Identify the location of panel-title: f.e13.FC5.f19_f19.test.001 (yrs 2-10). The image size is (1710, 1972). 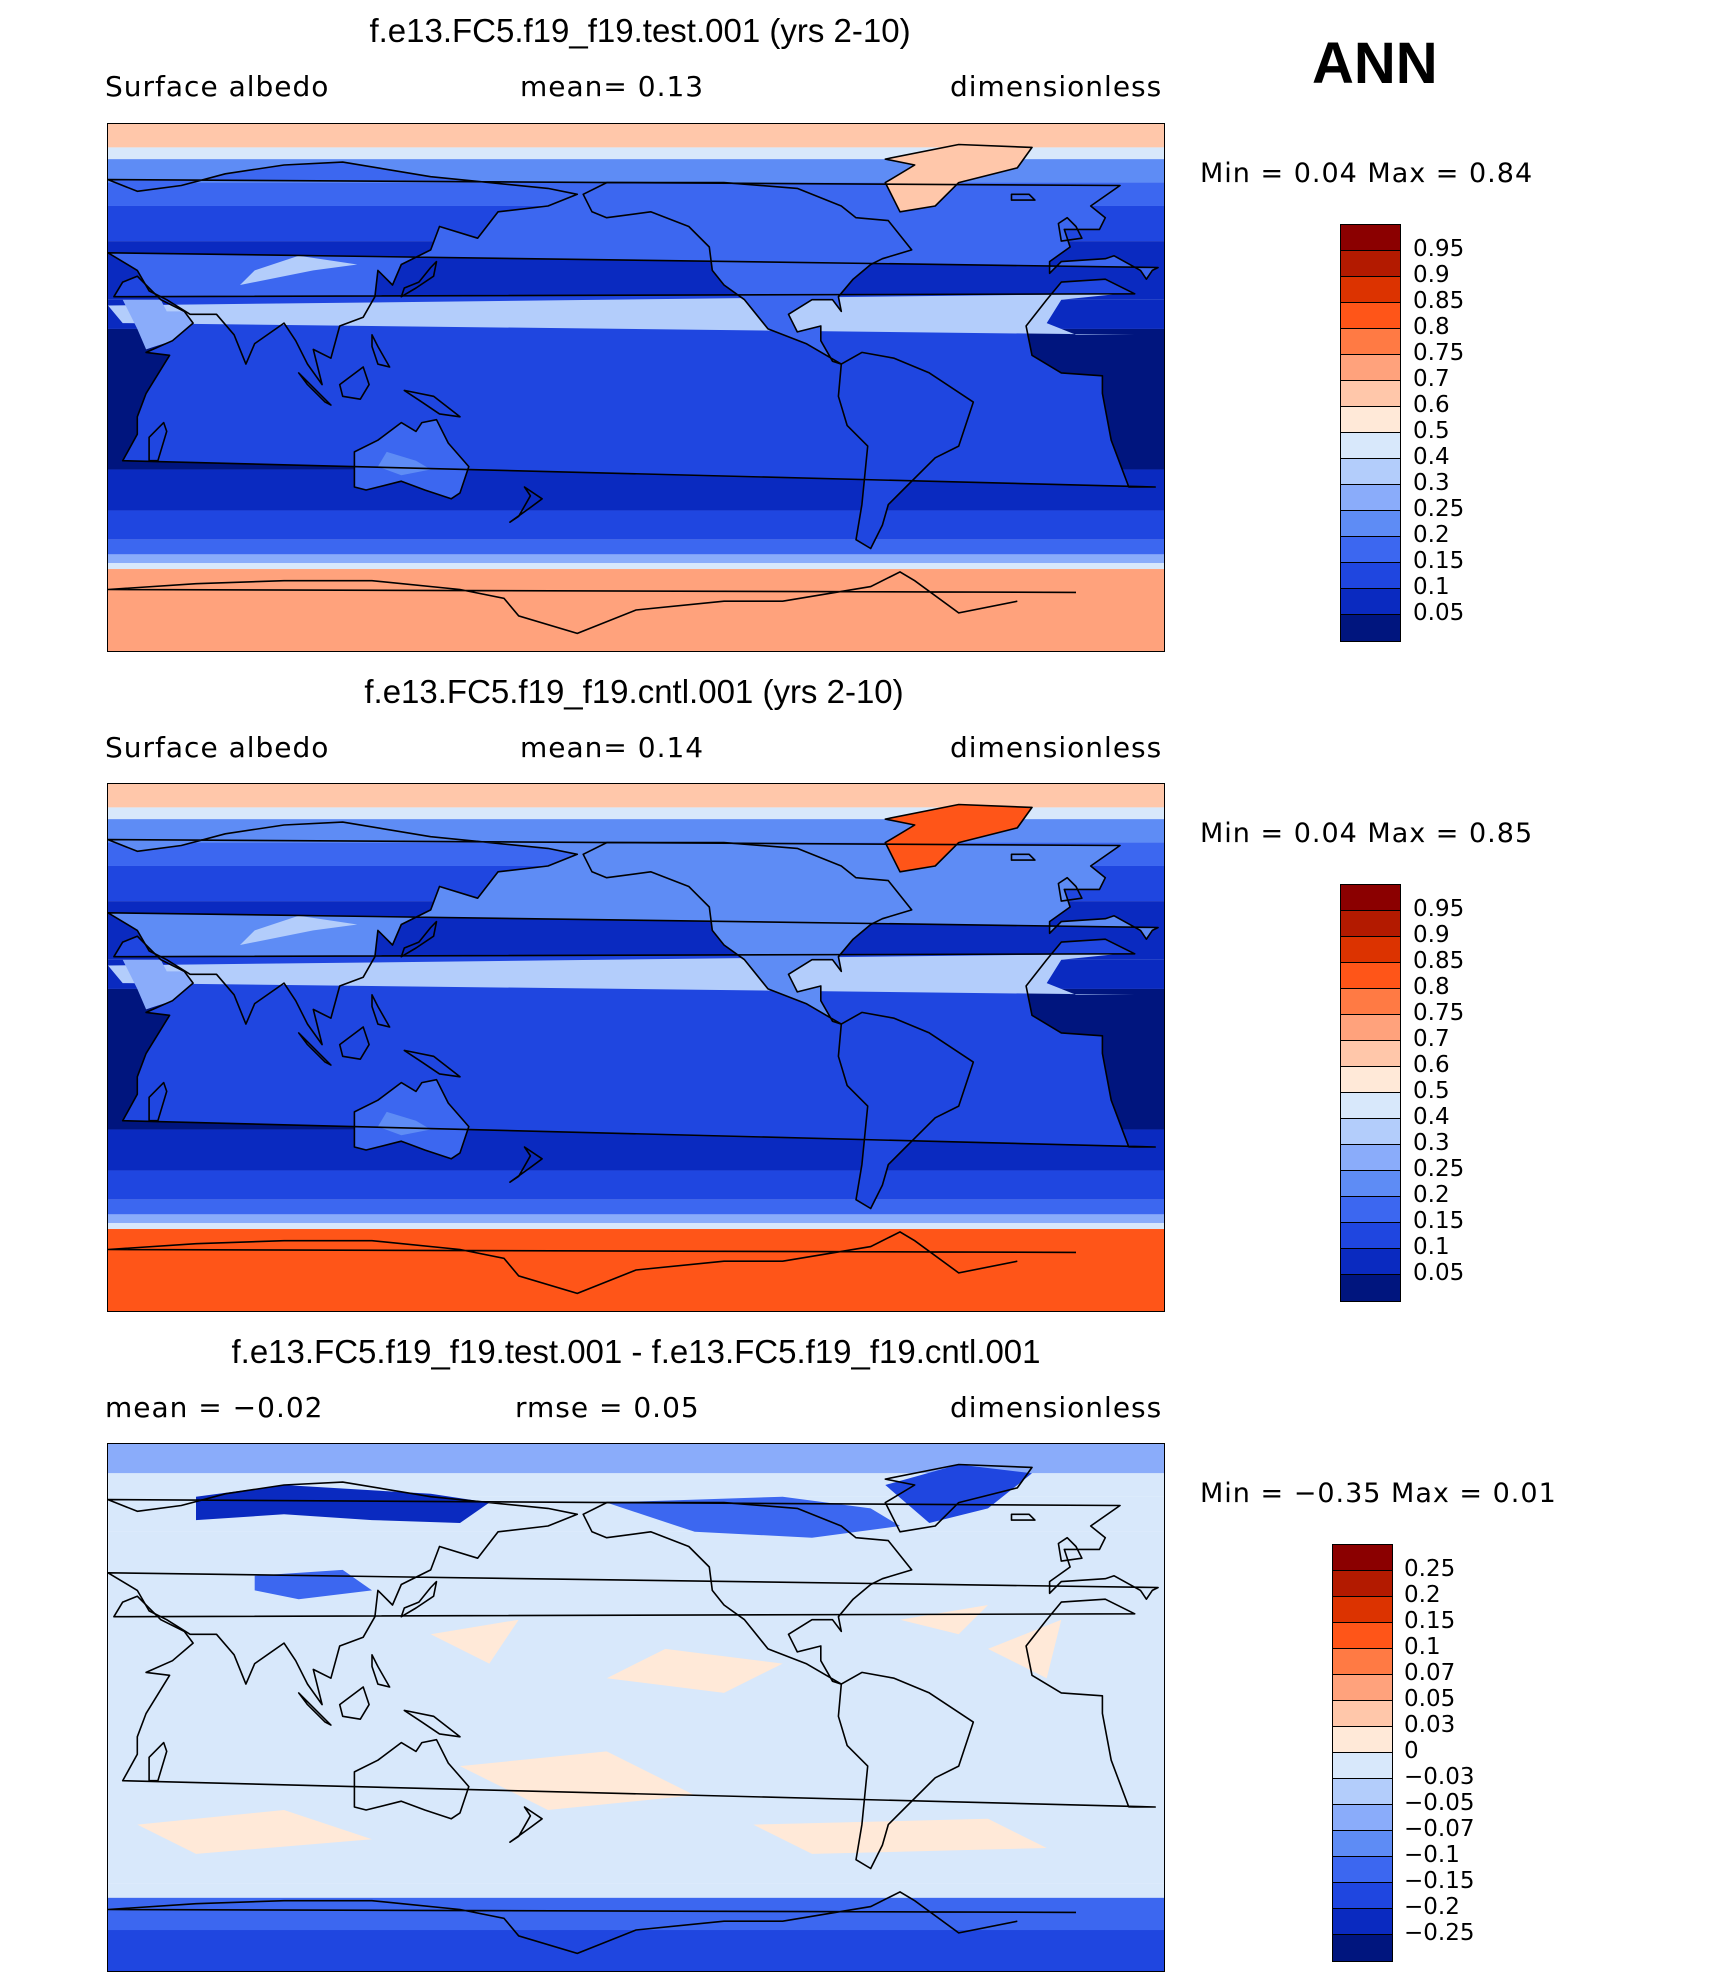
(640, 30).